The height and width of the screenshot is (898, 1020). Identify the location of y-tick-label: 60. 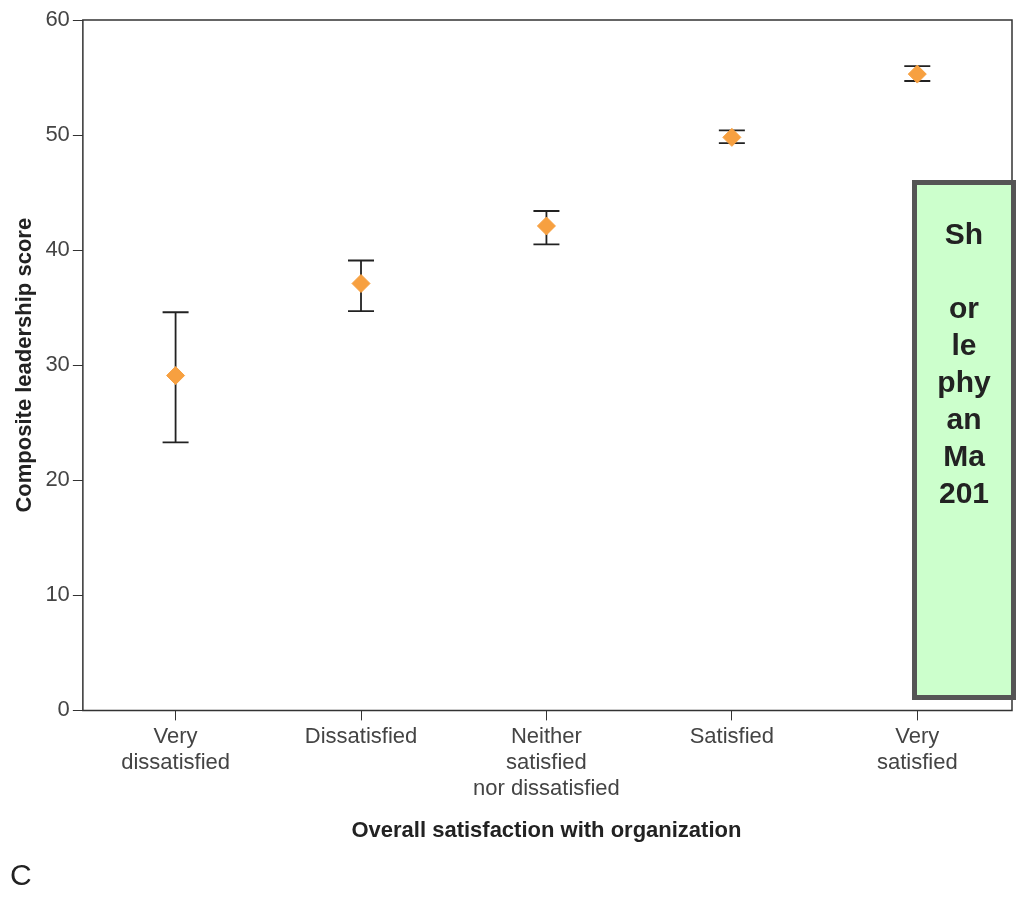
(57, 19).